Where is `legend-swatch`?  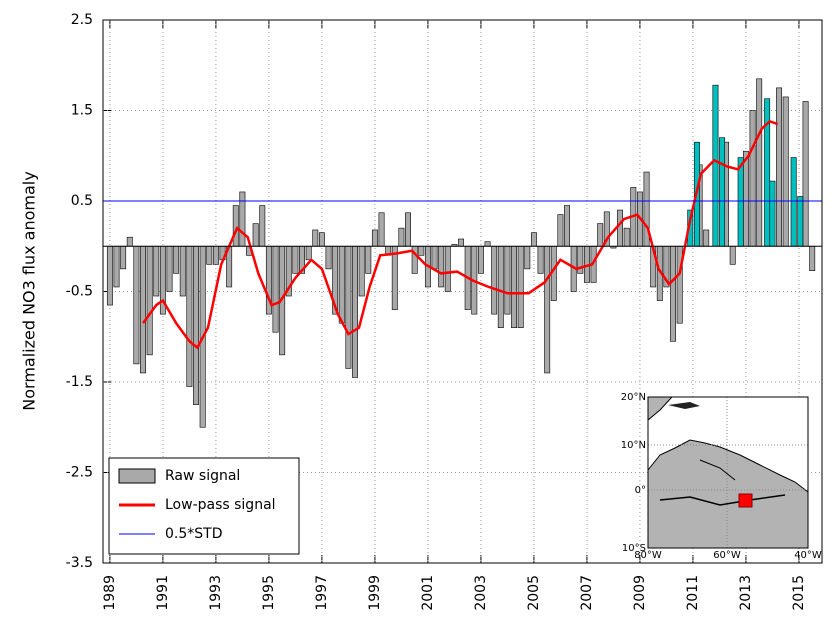 legend-swatch is located at coordinates (137, 476).